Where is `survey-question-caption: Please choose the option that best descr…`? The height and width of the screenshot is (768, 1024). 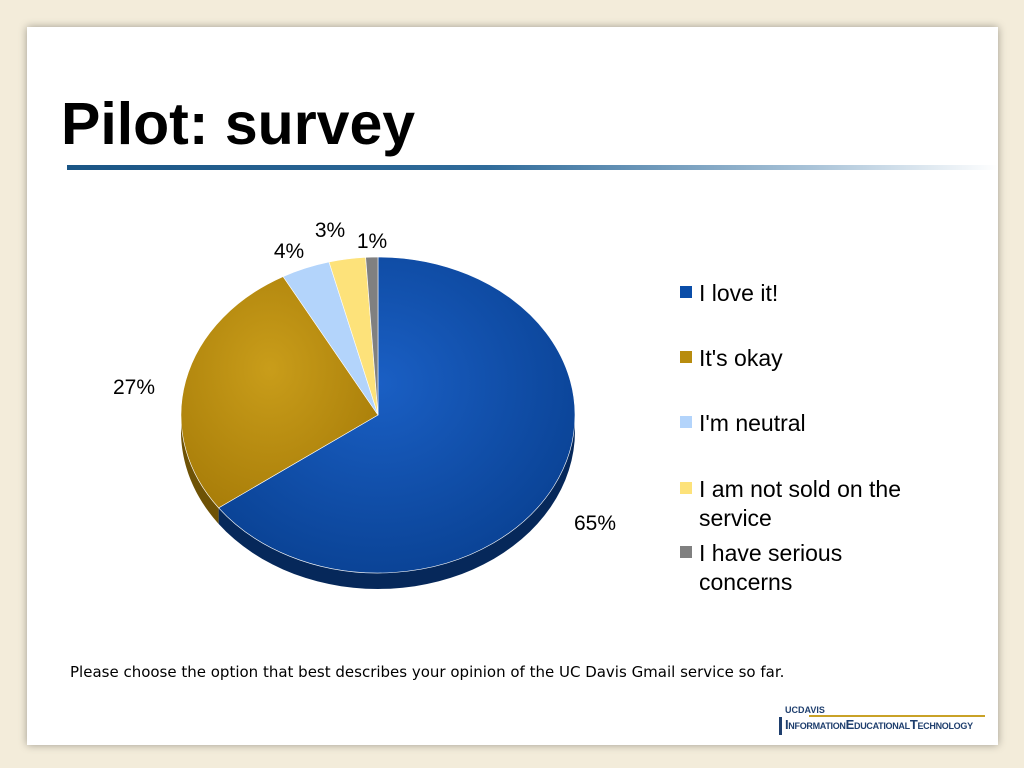
survey-question-caption: Please choose the option that best descr… is located at coordinates (427, 672).